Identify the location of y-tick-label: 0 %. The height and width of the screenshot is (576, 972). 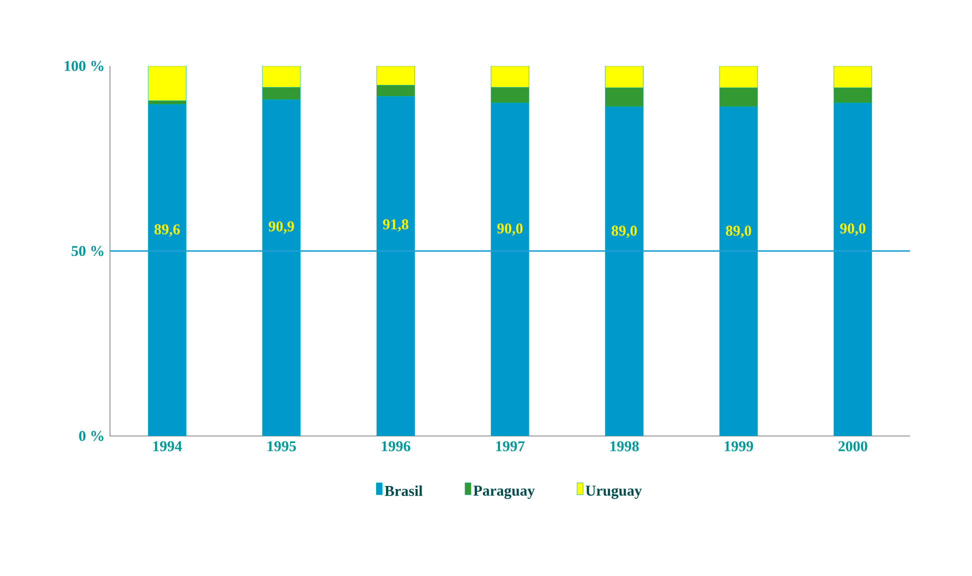
(91, 436).